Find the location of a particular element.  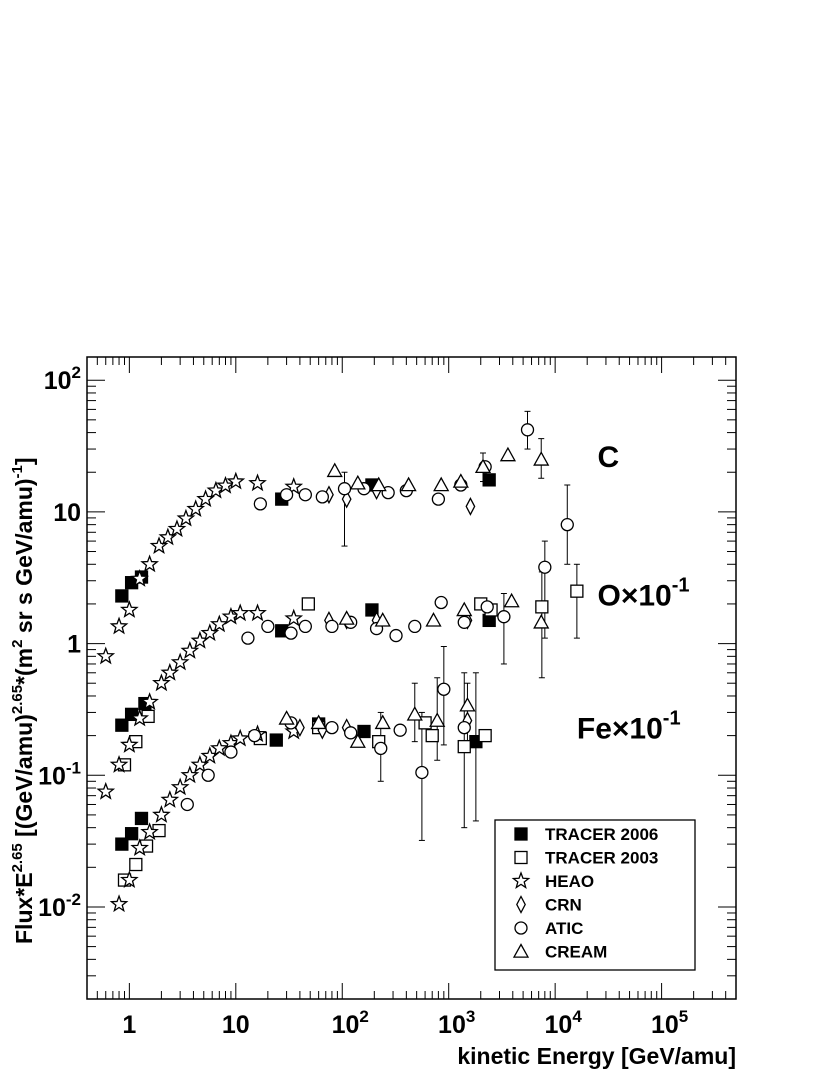

panel-label: C is located at coordinates (609, 457).